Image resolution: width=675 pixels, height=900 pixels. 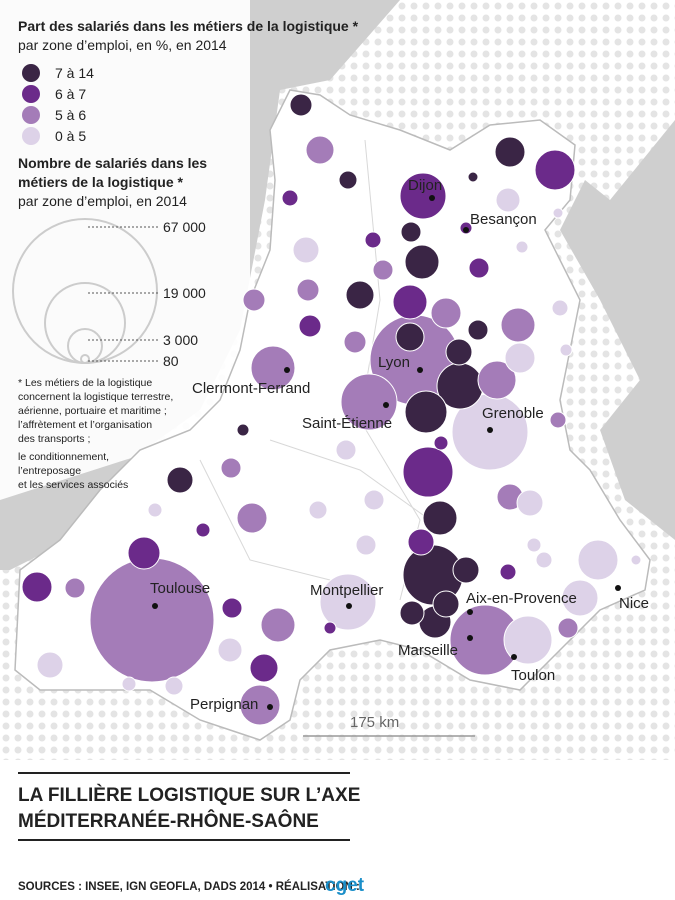 What do you see at coordinates (70, 115) in the screenshot?
I see `legend-label: 5 à 6` at bounding box center [70, 115].